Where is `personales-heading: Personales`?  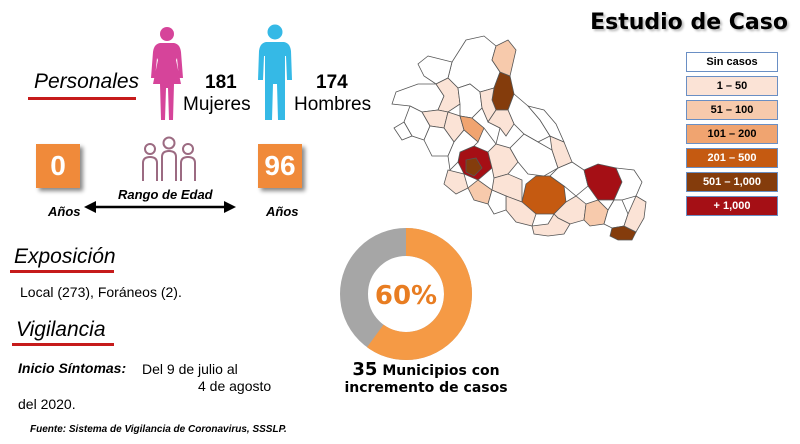
personales-heading: Personales is located at coordinates (87, 81).